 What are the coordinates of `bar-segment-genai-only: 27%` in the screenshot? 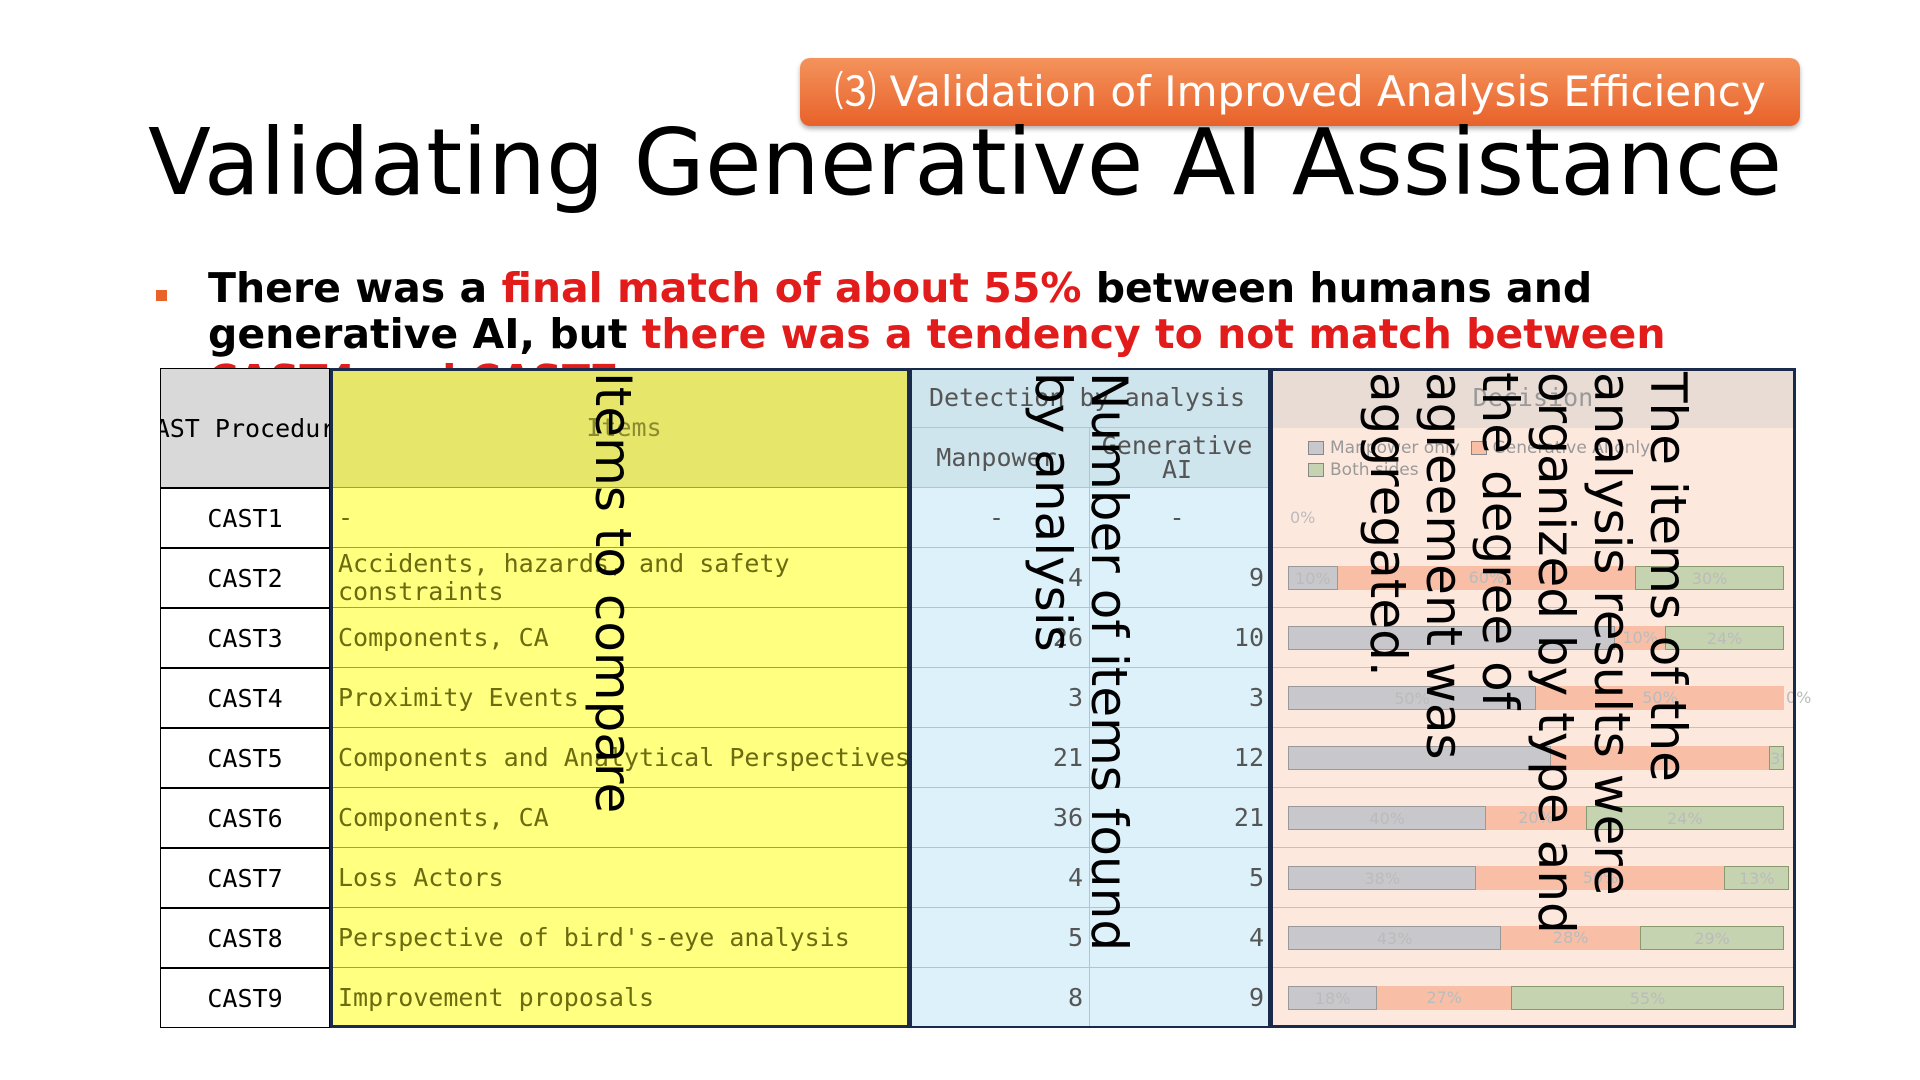 It's located at (1444, 998).